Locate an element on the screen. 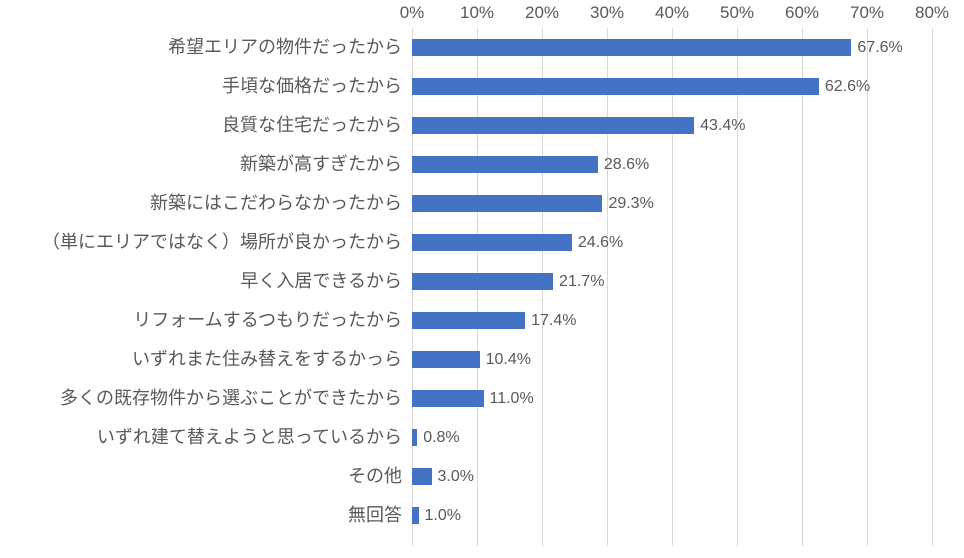  bar-and-value: 62.6% is located at coordinates (641, 86).